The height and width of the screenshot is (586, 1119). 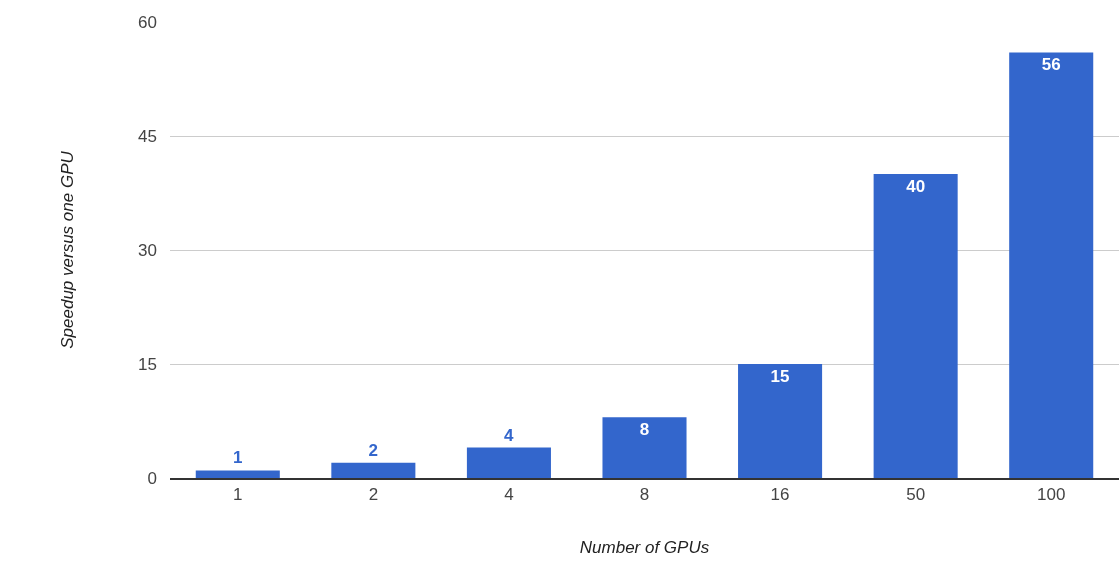 I want to click on y-tick-label: 15, so click(x=147, y=364).